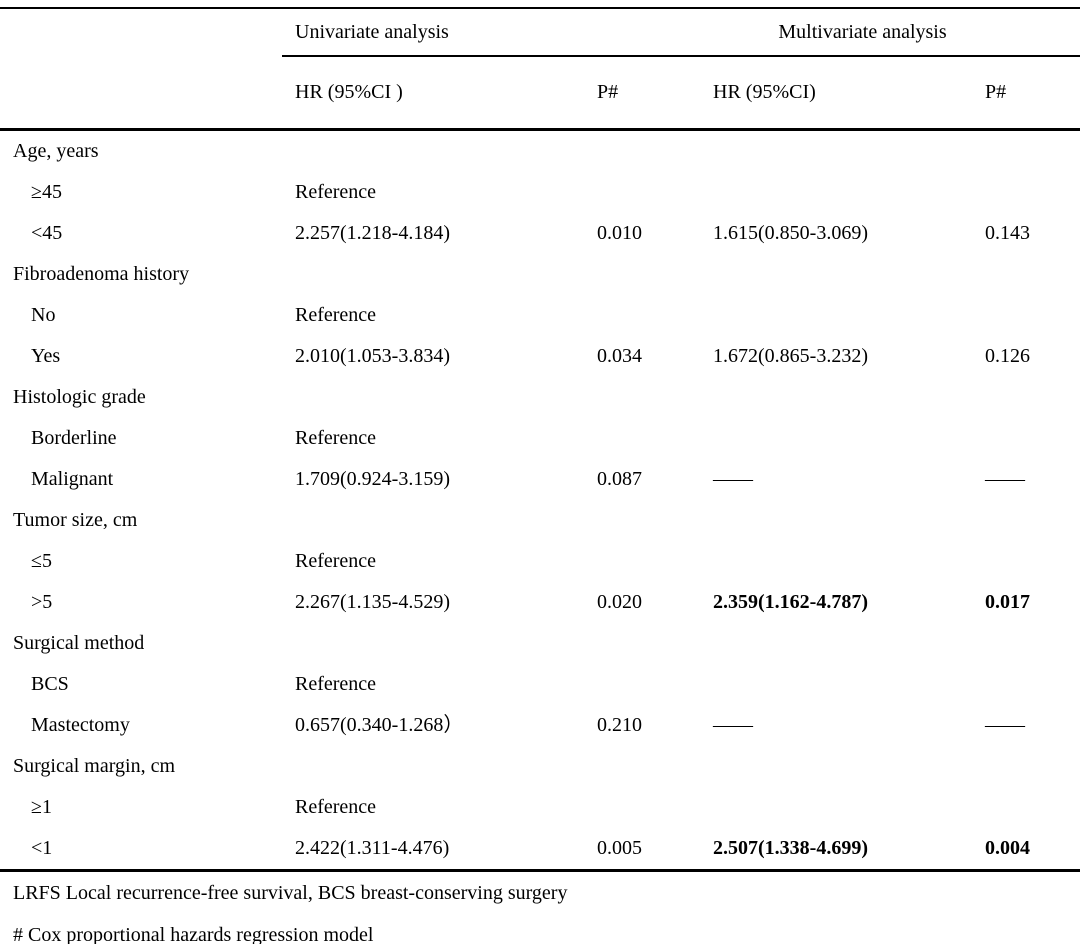 This screenshot has width=1080, height=944. Describe the element at coordinates (540, 561) in the screenshot. I see `table-subcategory-row: ≤5 Reference` at that location.